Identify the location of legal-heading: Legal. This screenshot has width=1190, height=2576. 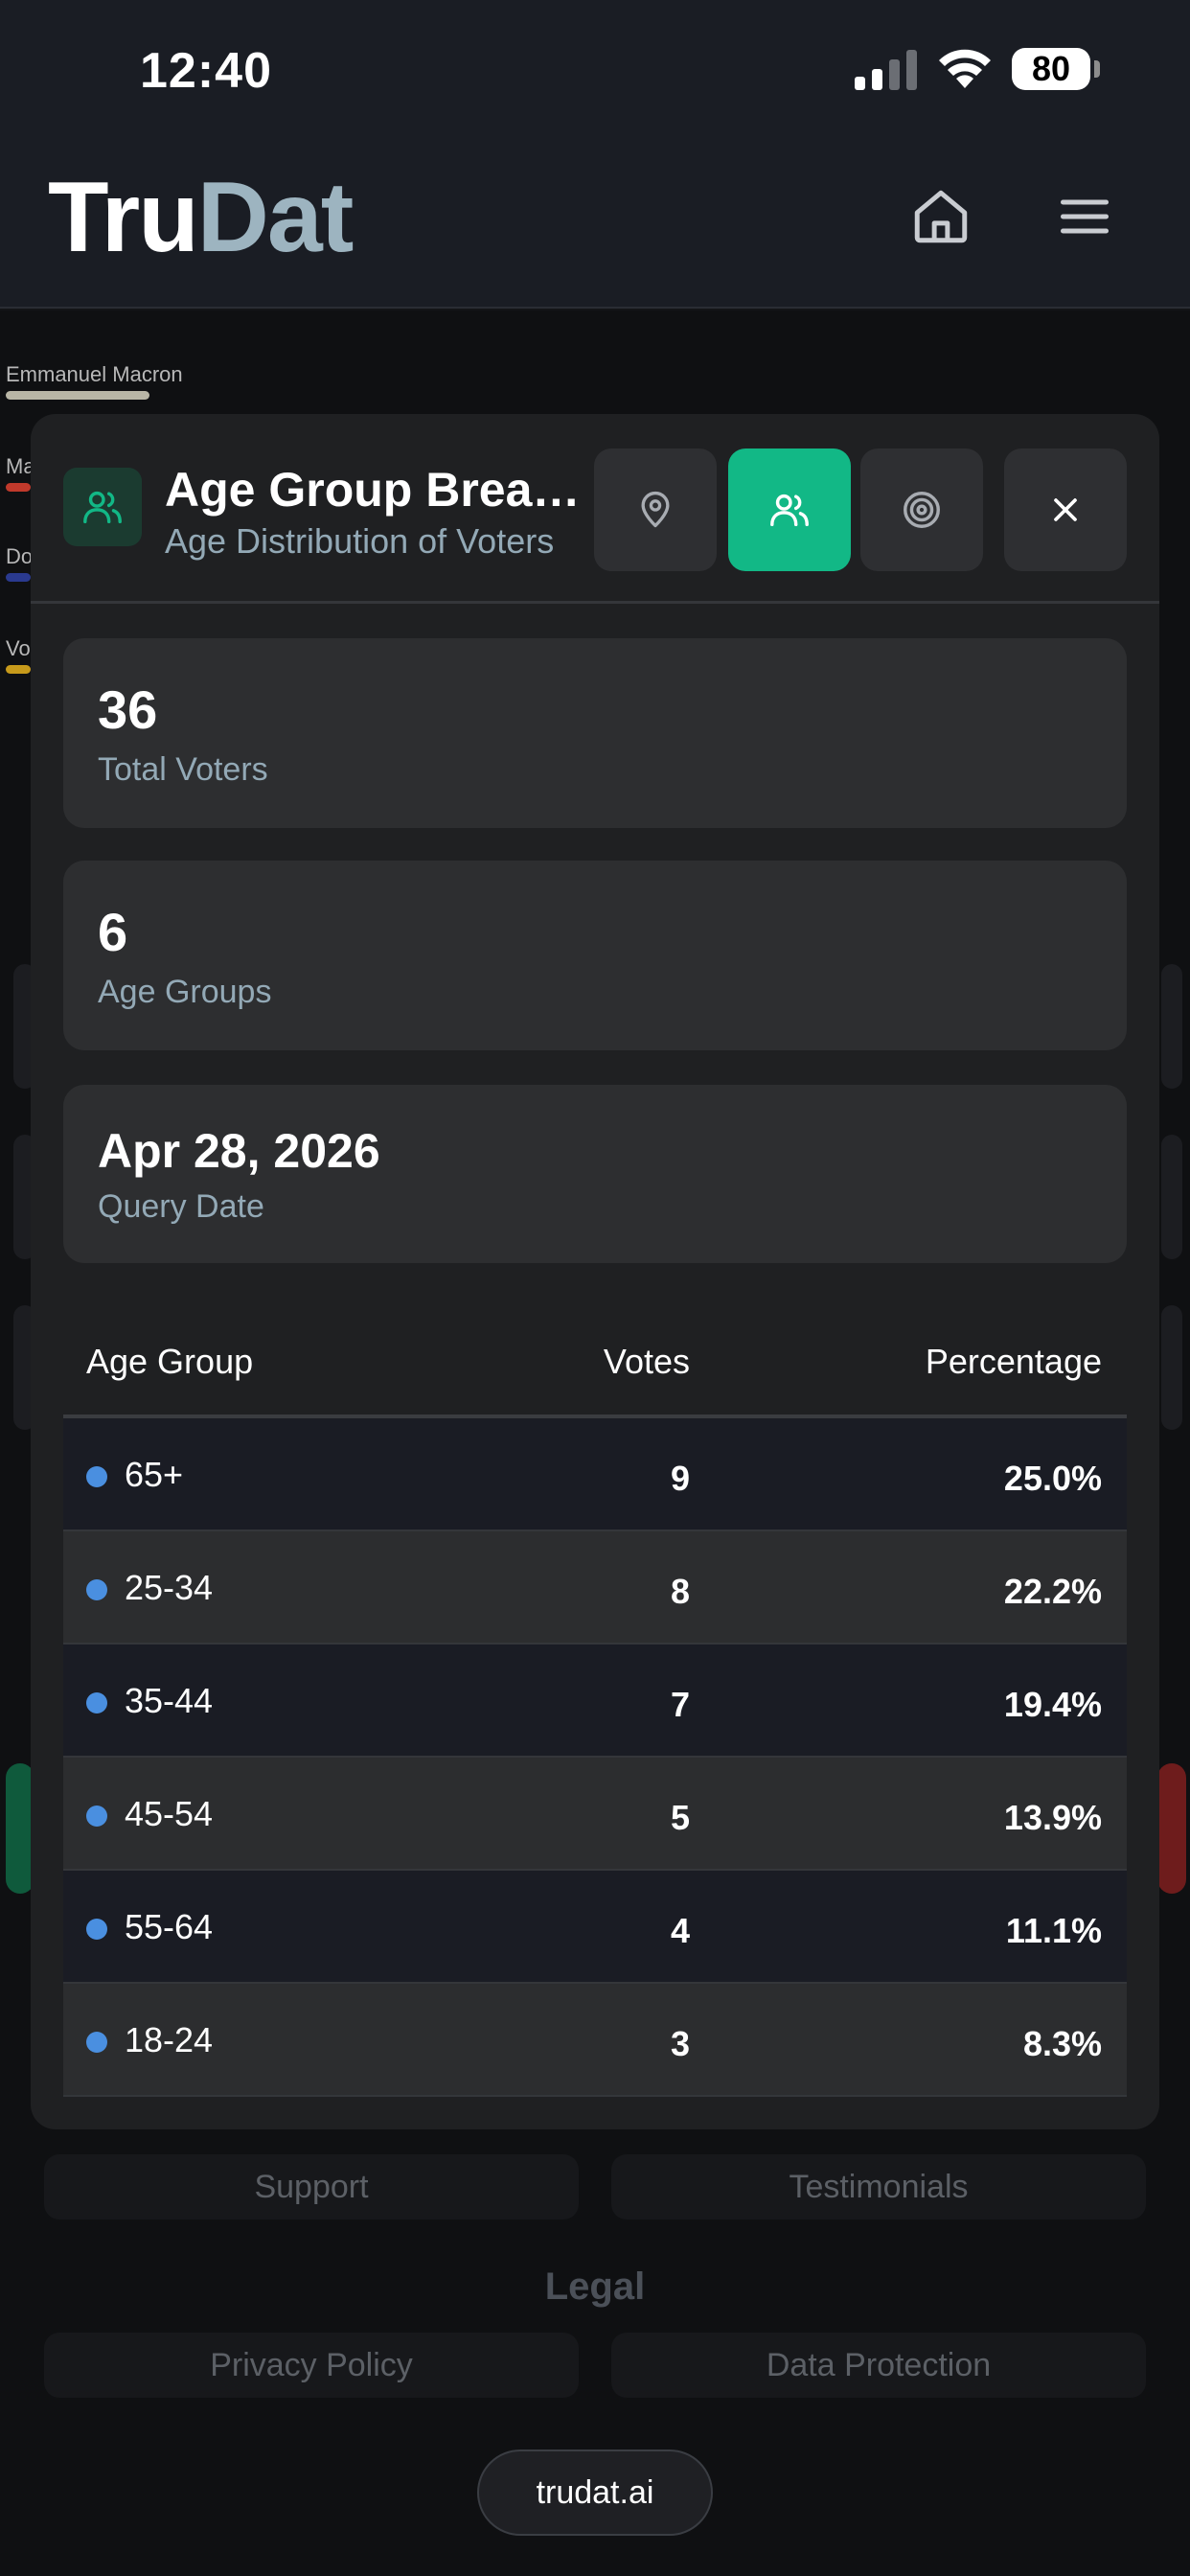
(595, 2287).